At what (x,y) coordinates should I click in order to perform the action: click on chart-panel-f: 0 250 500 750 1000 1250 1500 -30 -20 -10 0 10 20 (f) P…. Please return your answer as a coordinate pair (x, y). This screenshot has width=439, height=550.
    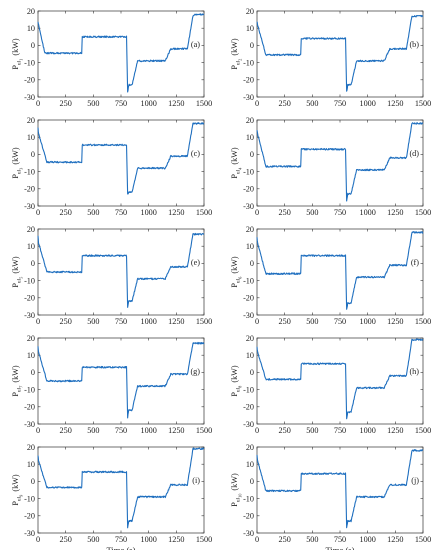
    Looking at the image, I should click on (330, 275).